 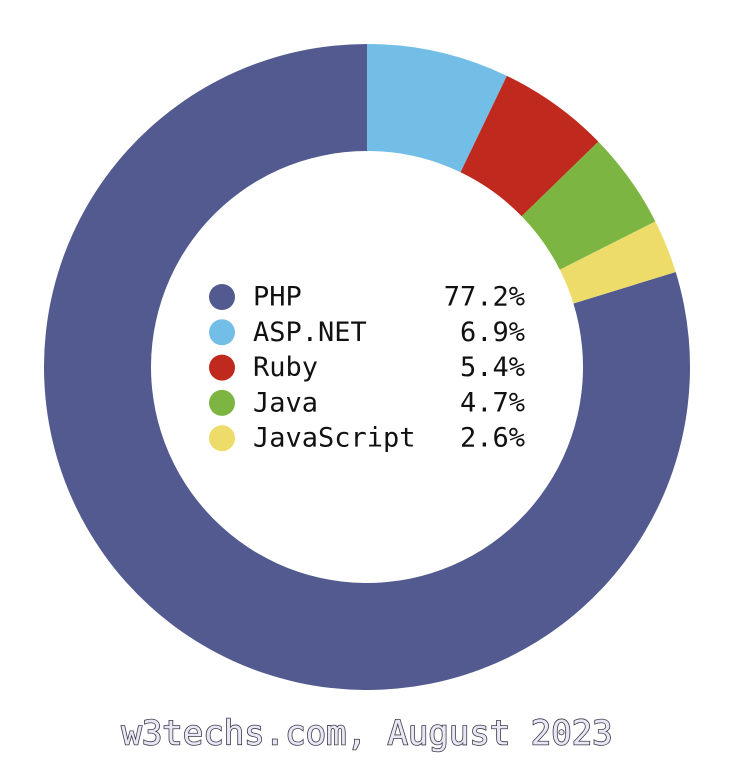 What do you see at coordinates (334, 438) in the screenshot?
I see `legend-label: JavaScript` at bounding box center [334, 438].